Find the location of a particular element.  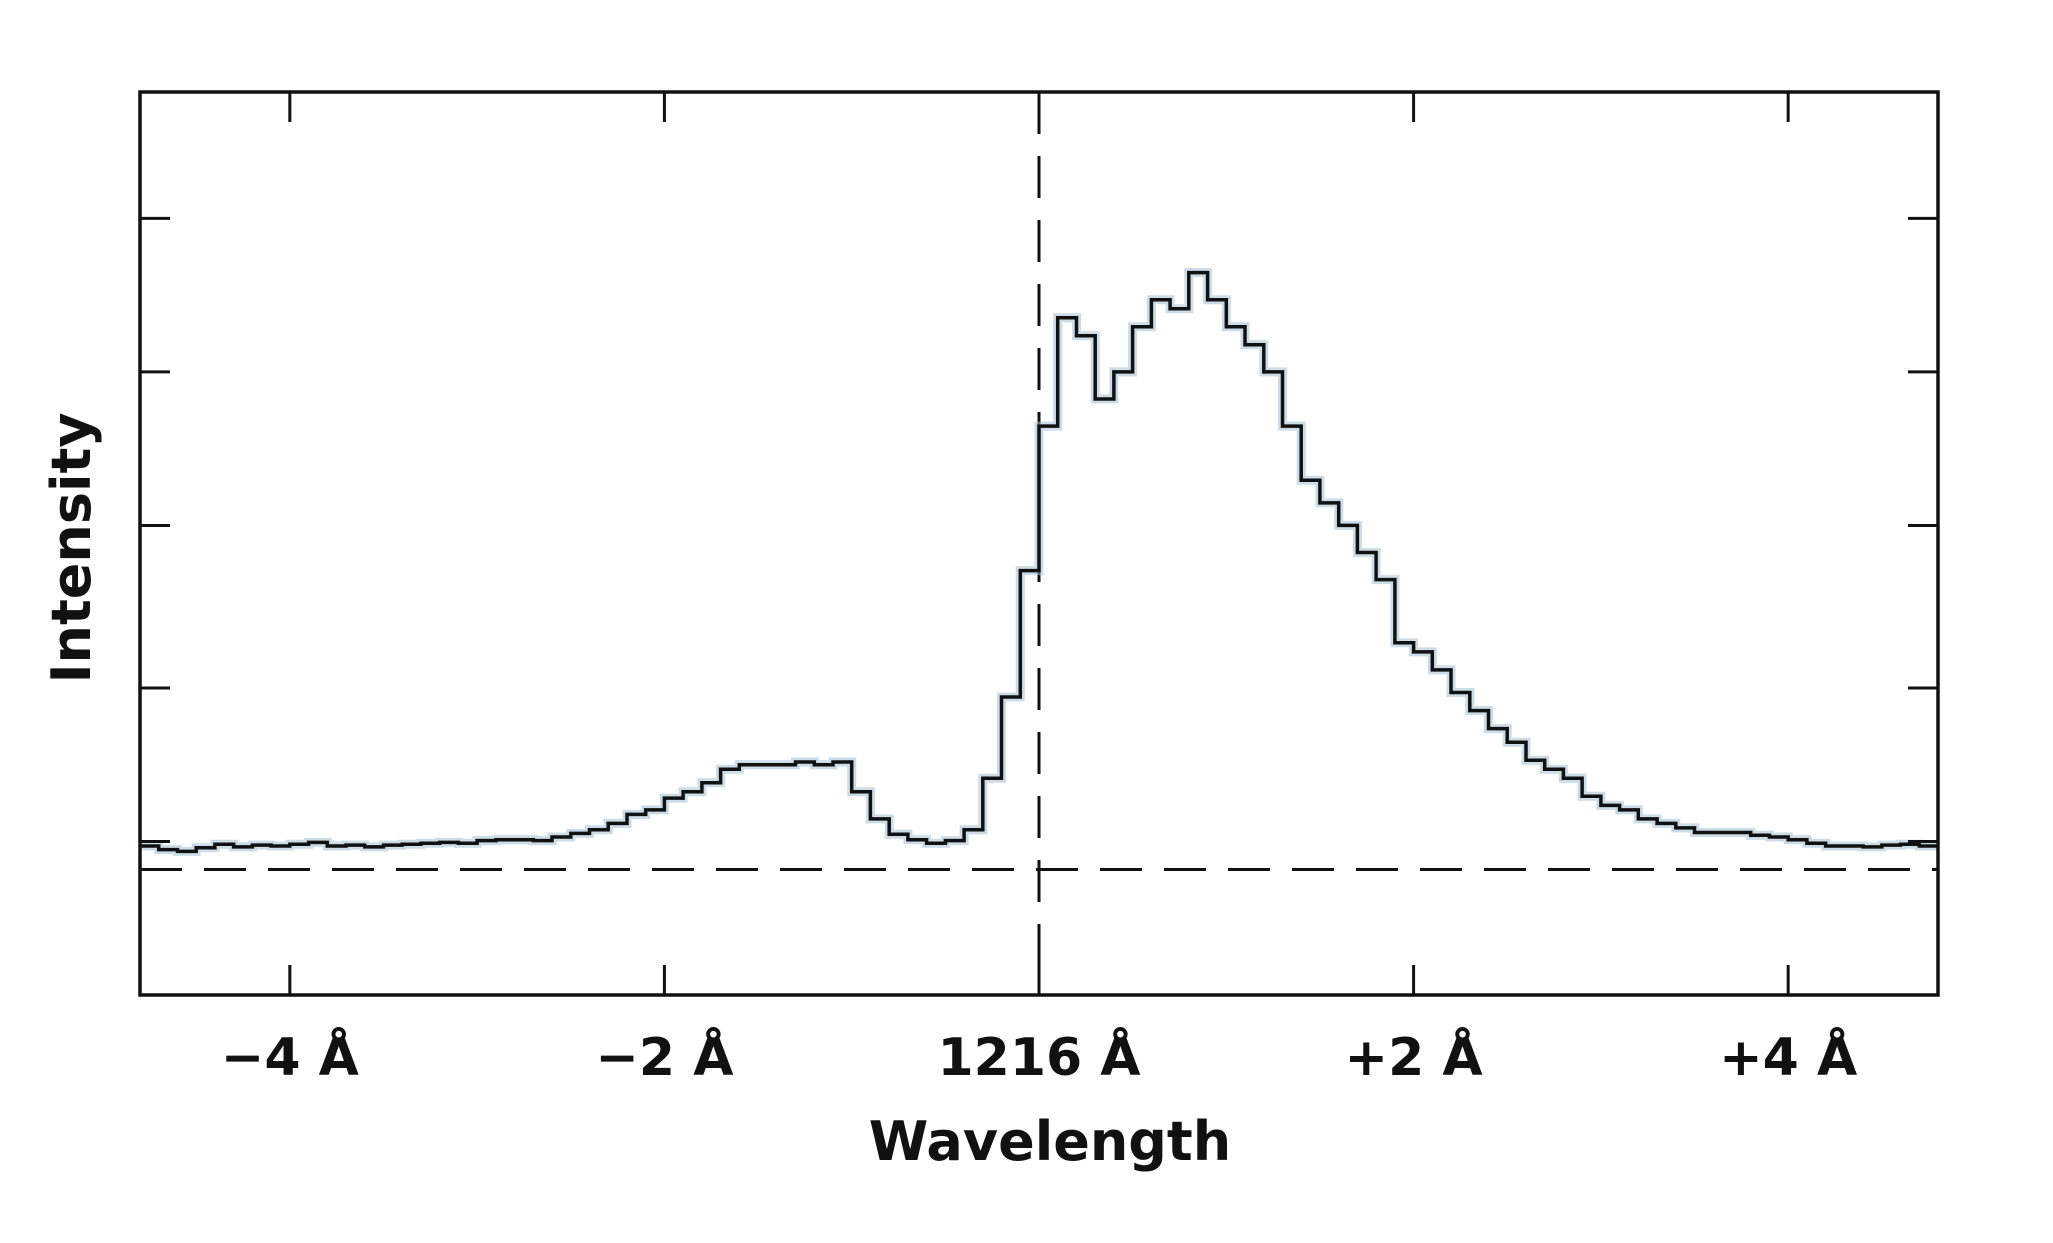

x-tick-label: −2 Å is located at coordinates (664, 1057).